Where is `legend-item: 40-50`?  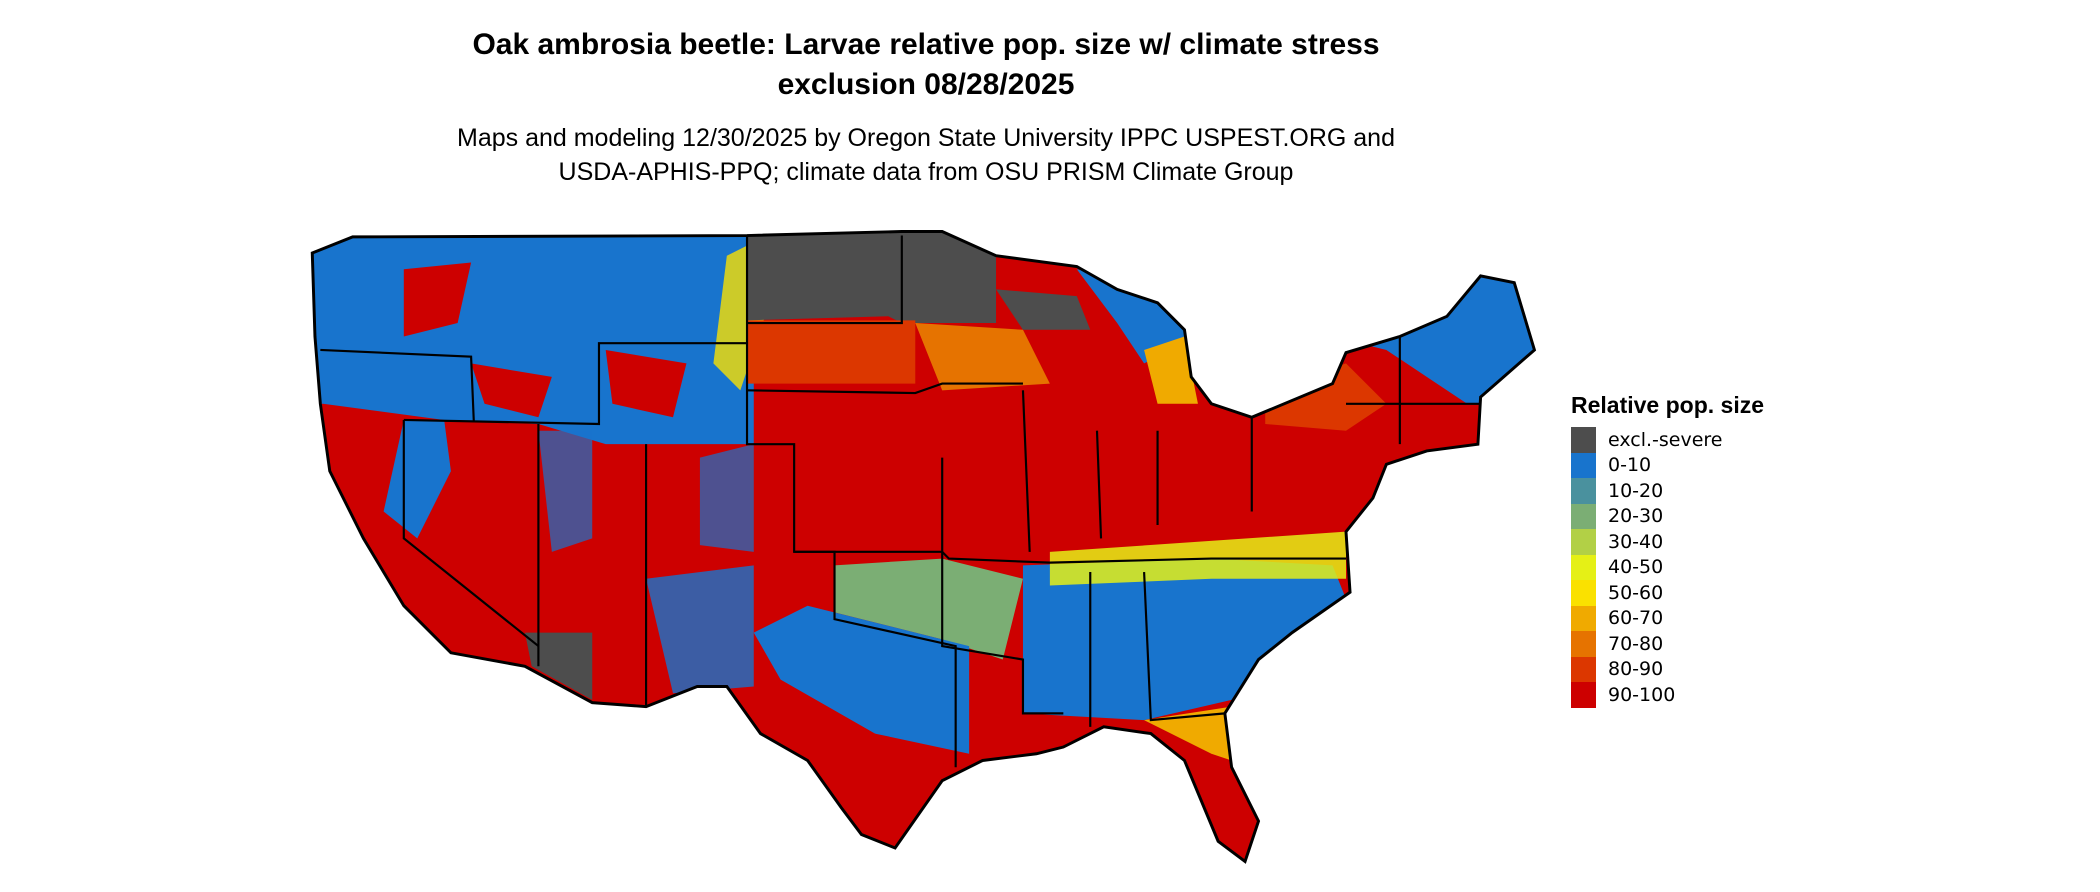 legend-item: 40-50 is located at coordinates (1667, 567).